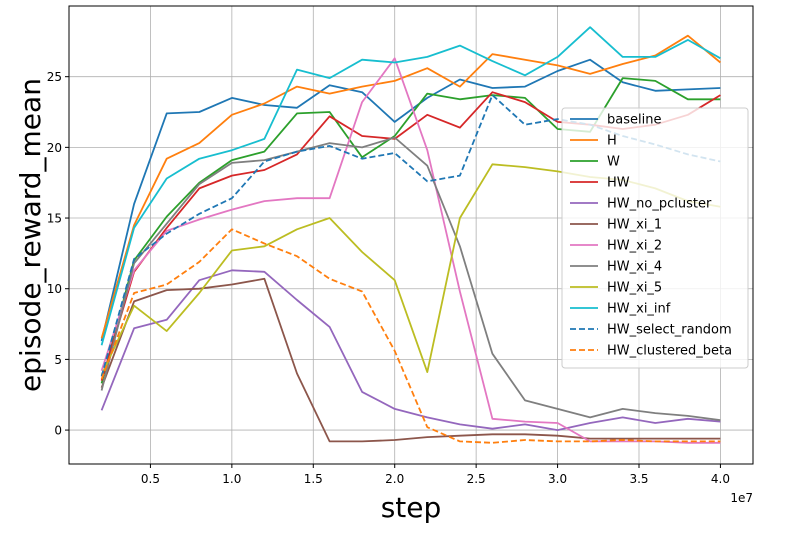 The width and height of the screenshot is (792, 534). Describe the element at coordinates (231, 479) in the screenshot. I see `x-tick-label: 1.0` at that location.